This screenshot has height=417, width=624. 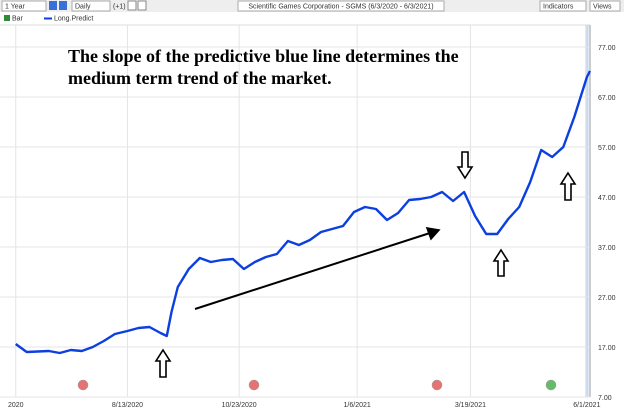 I want to click on x-tick-label: 1/6/2021, so click(x=357, y=405).